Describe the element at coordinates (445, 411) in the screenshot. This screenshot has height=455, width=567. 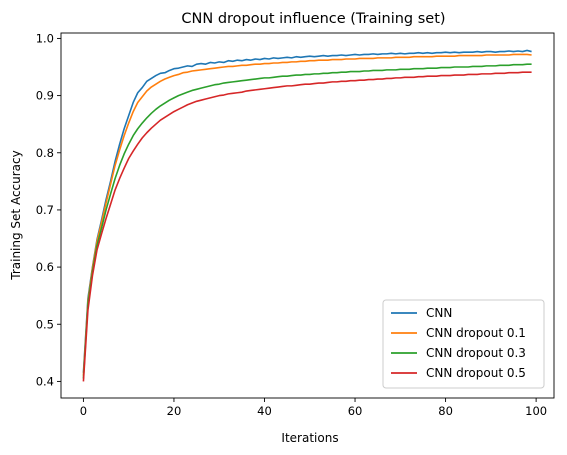
I see `x-tick-label: 80` at that location.